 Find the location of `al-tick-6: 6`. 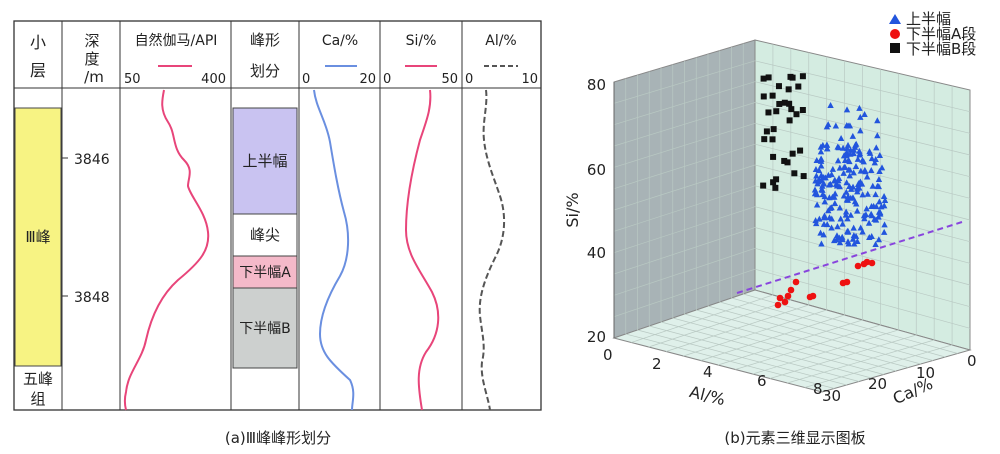

al-tick-6: 6 is located at coordinates (762, 381).